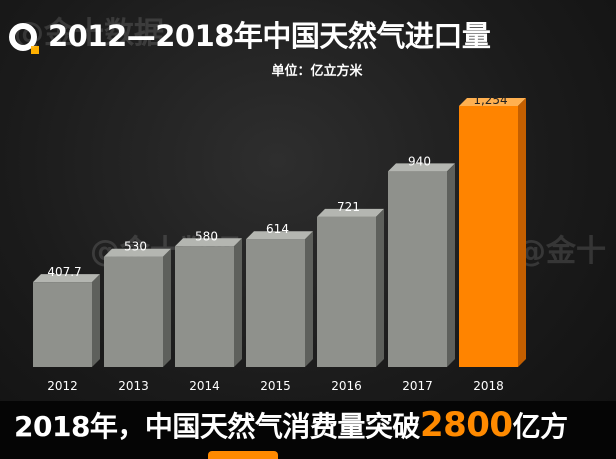 Image resolution: width=616 pixels, height=459 pixels. What do you see at coordinates (466, 425) in the screenshot?
I see `caption-highlight: 2800` at bounding box center [466, 425].